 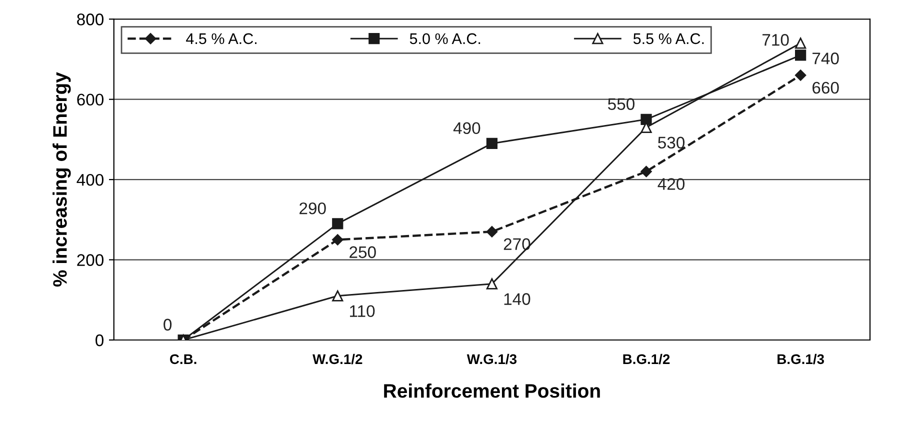 What do you see at coordinates (90, 20) in the screenshot?
I see `y-tick-label: 800` at bounding box center [90, 20].